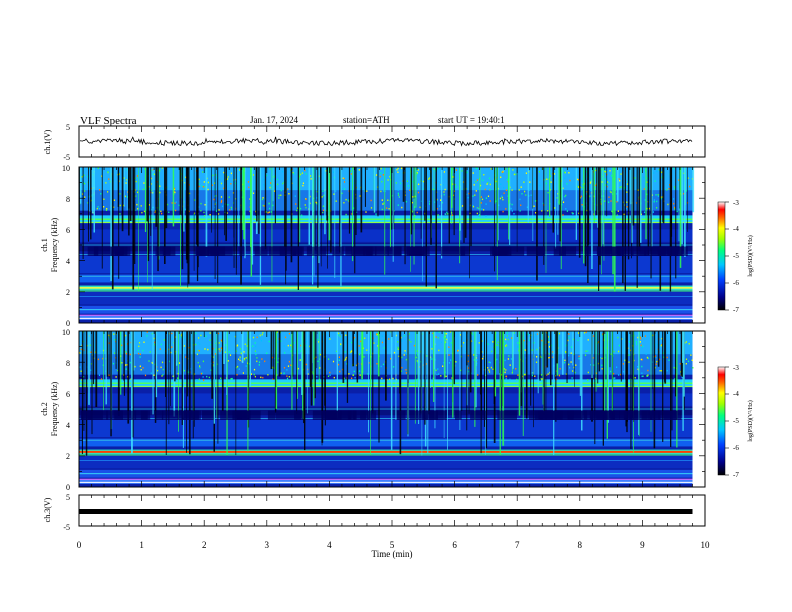 The width and height of the screenshot is (792, 612). What do you see at coordinates (393, 545) in the screenshot?
I see `x-axis-tick-labels: 0 1 2 3 4 5 6 7 8 9 10` at bounding box center [393, 545].